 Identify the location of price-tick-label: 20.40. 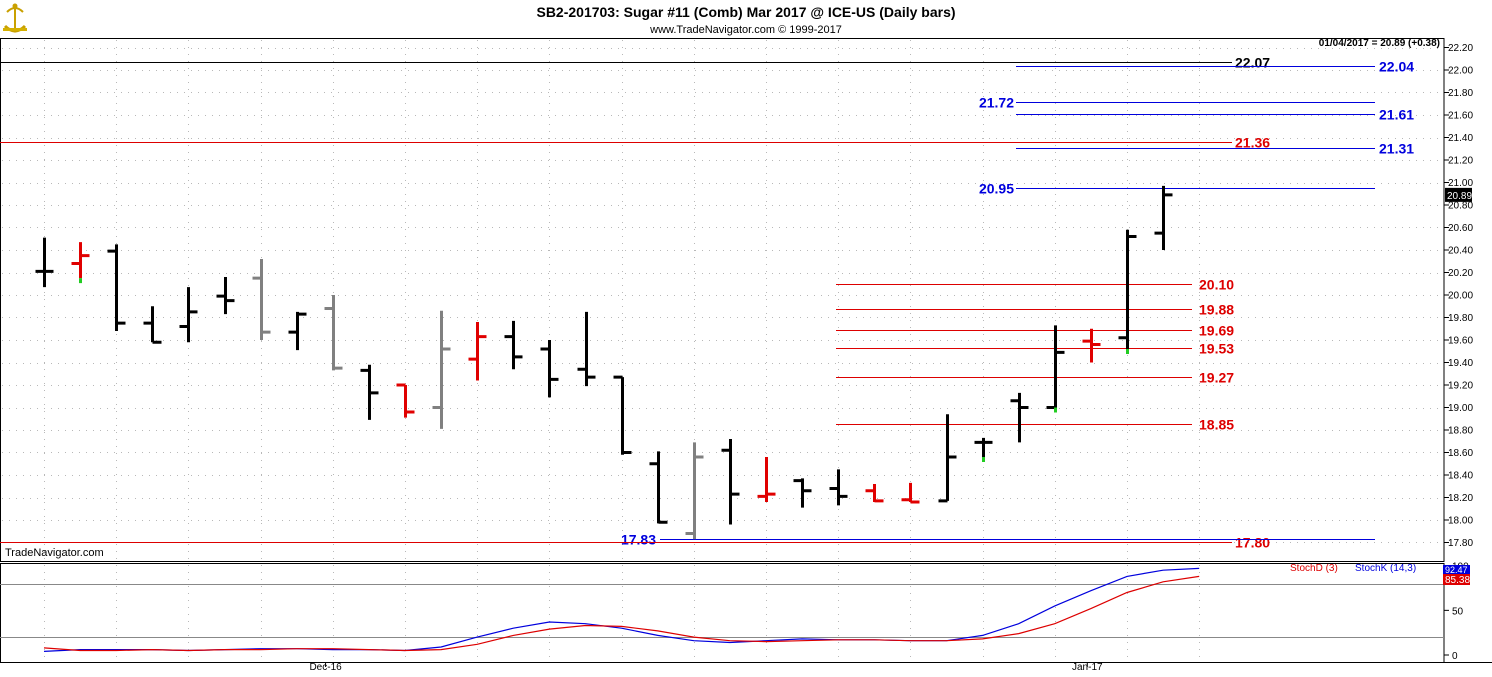
(1460, 251).